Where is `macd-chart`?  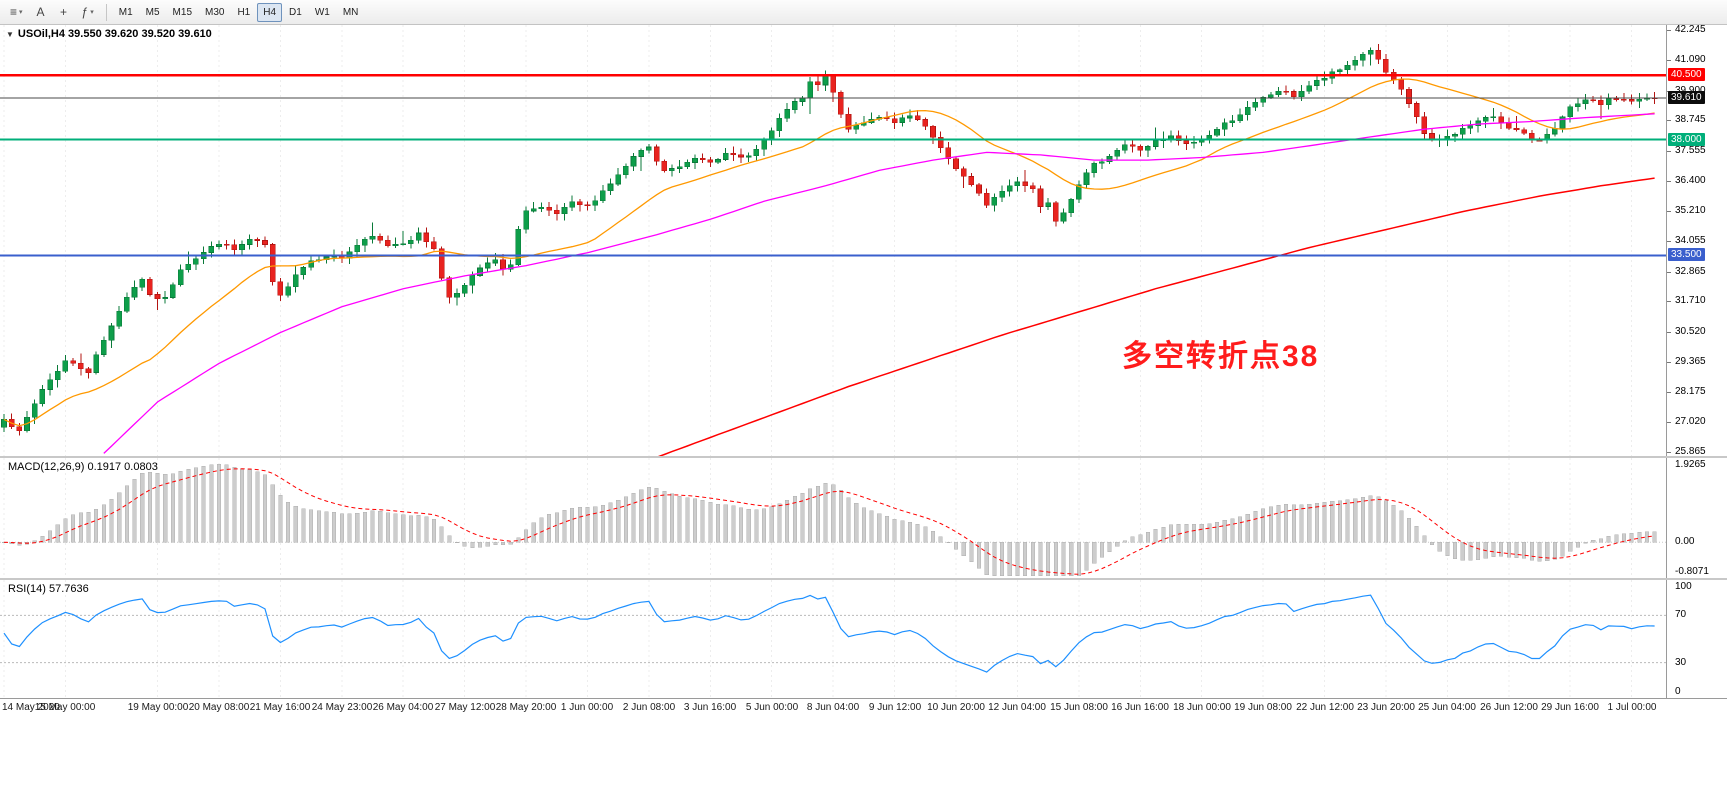 macd-chart is located at coordinates (833, 518).